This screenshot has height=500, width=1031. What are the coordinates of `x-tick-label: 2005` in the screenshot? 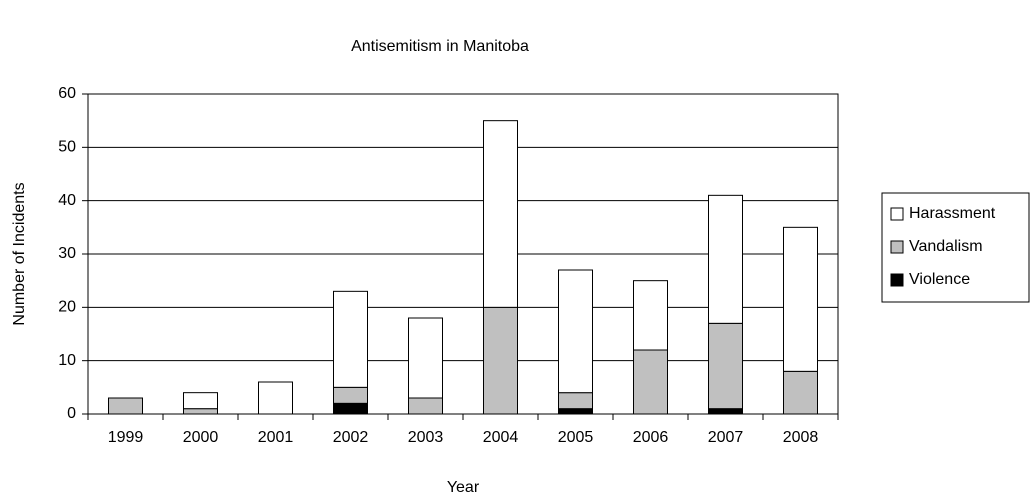 It's located at (576, 437).